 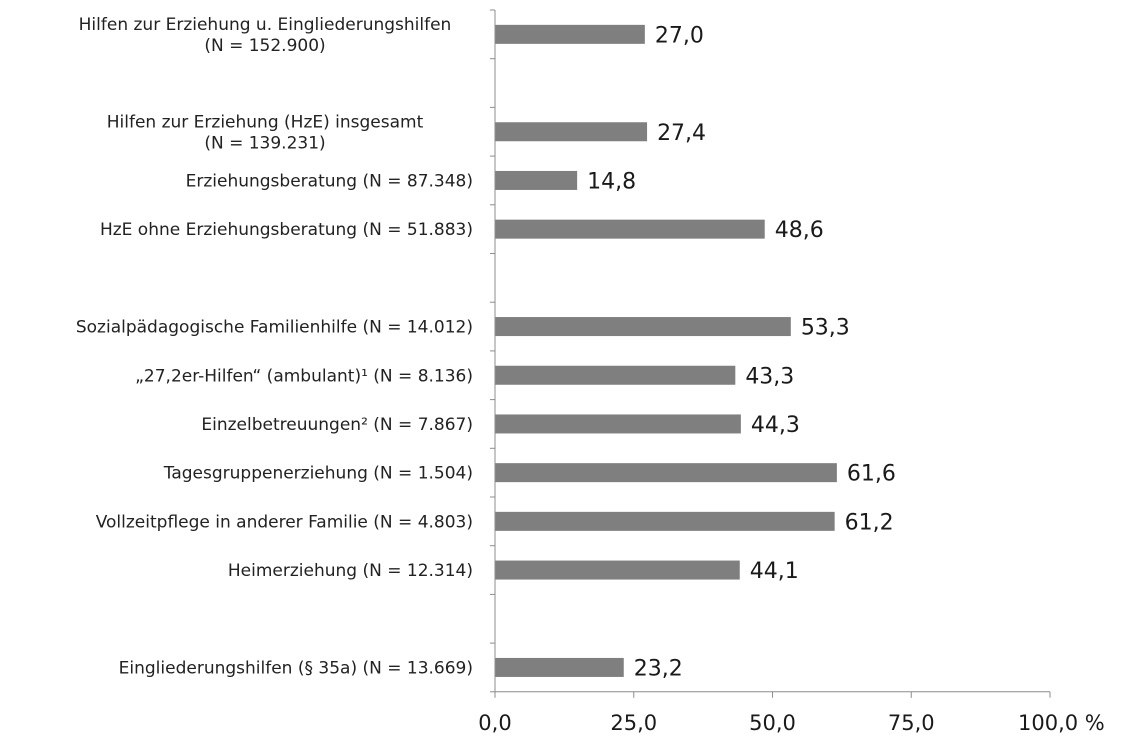 What do you see at coordinates (799, 230) in the screenshot?
I see `data-label: 48,6` at bounding box center [799, 230].